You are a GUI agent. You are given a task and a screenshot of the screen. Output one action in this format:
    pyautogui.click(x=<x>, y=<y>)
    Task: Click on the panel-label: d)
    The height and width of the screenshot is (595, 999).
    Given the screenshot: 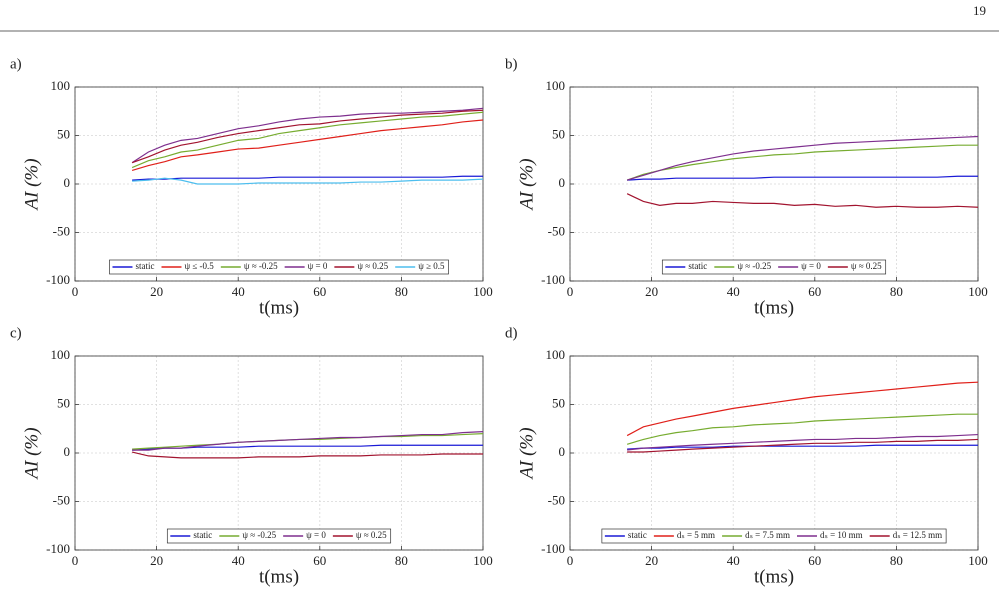 What is the action you would take?
    pyautogui.click(x=511, y=333)
    